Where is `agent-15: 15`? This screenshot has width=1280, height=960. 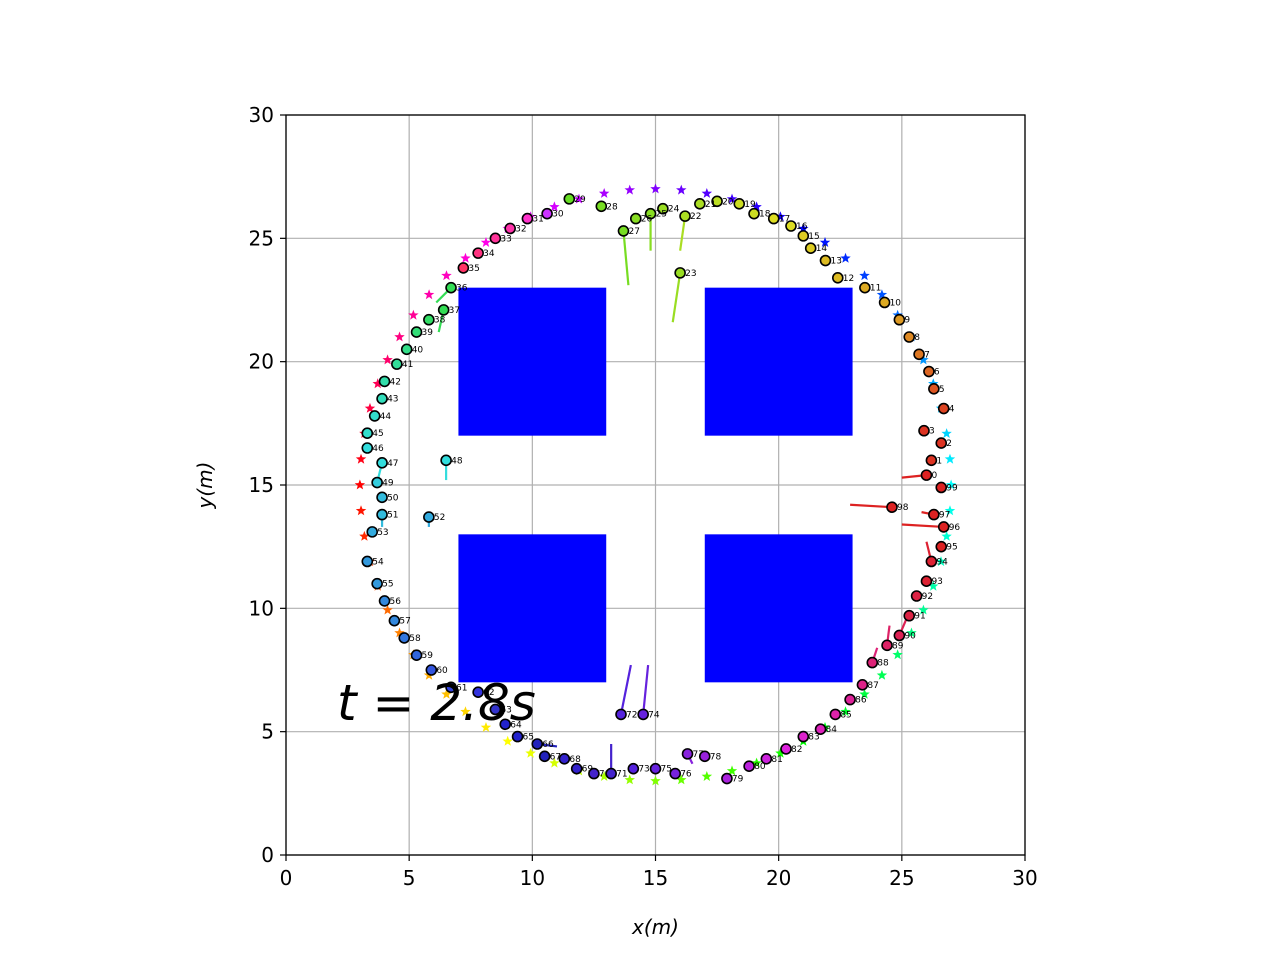 agent-15: 15 is located at coordinates (808, 236).